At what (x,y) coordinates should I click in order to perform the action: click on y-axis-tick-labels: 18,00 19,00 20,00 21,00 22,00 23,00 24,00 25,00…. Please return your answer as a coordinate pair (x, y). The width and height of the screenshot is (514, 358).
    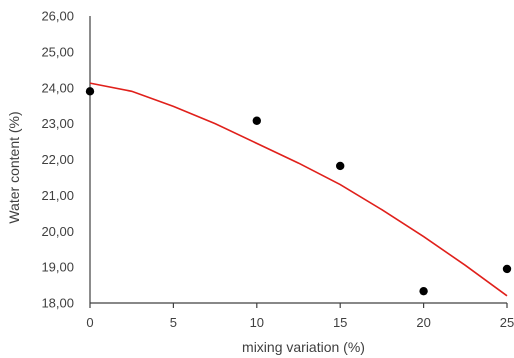
    Looking at the image, I should click on (57, 160).